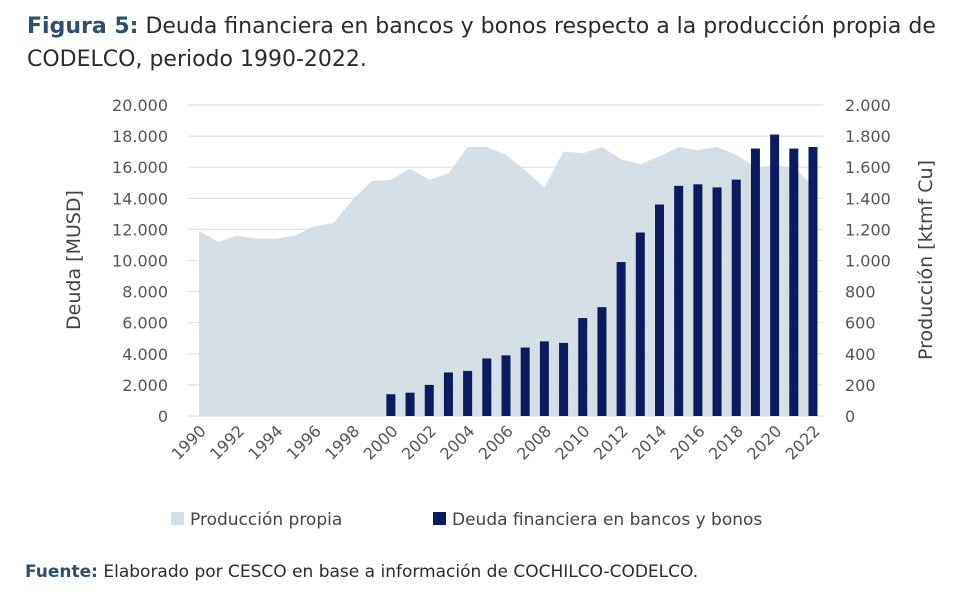 This screenshot has width=980, height=600. Describe the element at coordinates (525, 381) in the screenshot. I see `debt-bar-2007` at that location.